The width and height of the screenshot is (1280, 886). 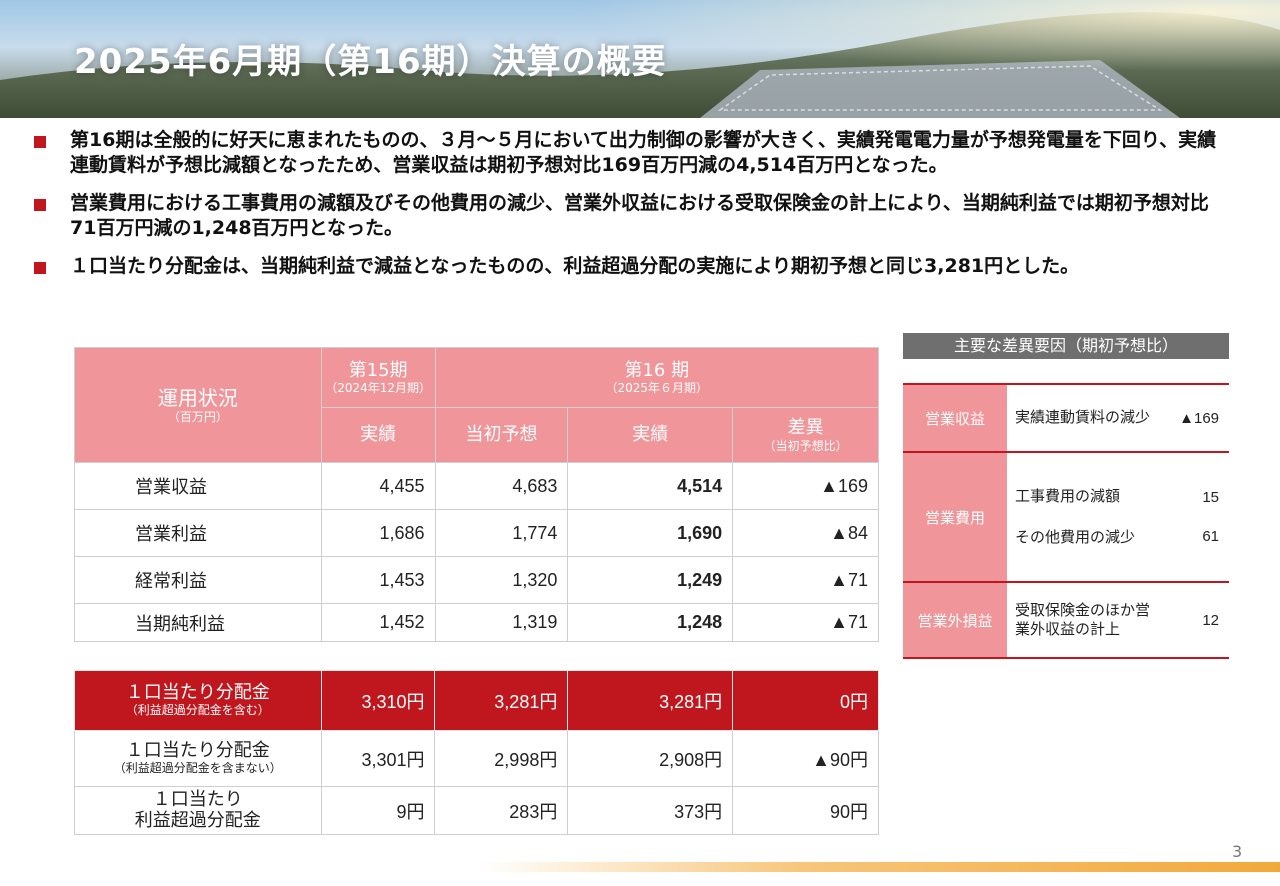 I want to click on cell-forecast: 1,319, so click(x=501, y=622).